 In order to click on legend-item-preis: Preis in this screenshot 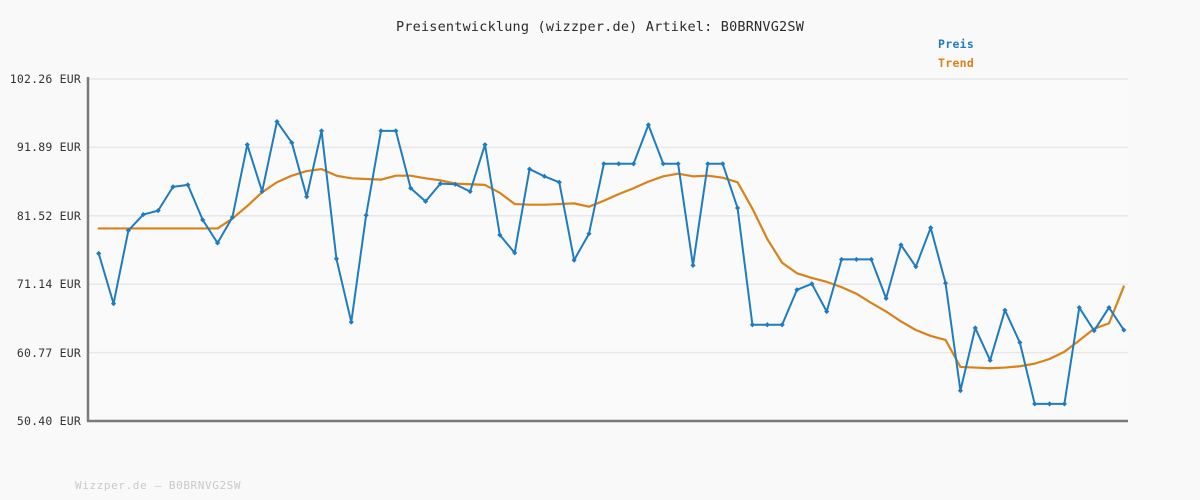, I will do `click(956, 44)`.